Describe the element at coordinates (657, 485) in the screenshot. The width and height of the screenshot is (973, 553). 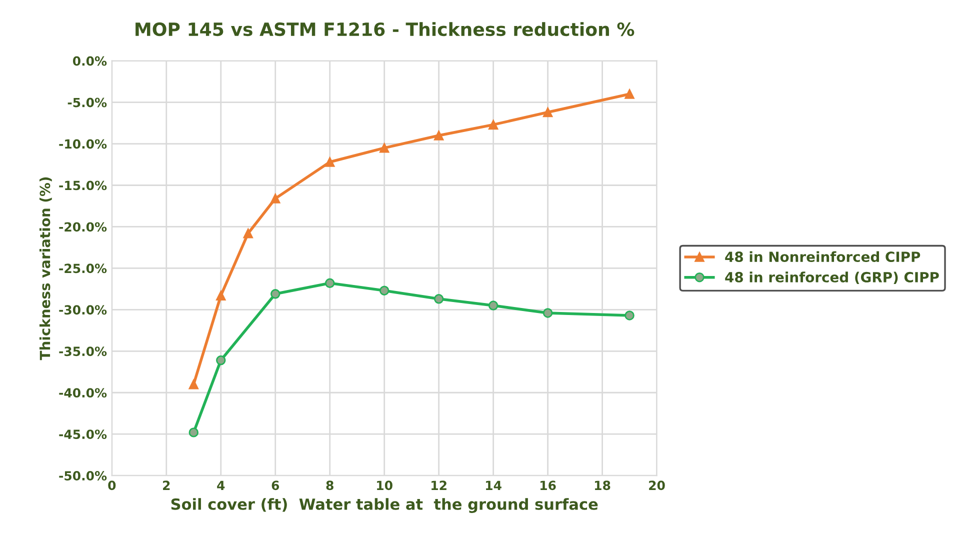
I see `x-tick-label: 20` at that location.